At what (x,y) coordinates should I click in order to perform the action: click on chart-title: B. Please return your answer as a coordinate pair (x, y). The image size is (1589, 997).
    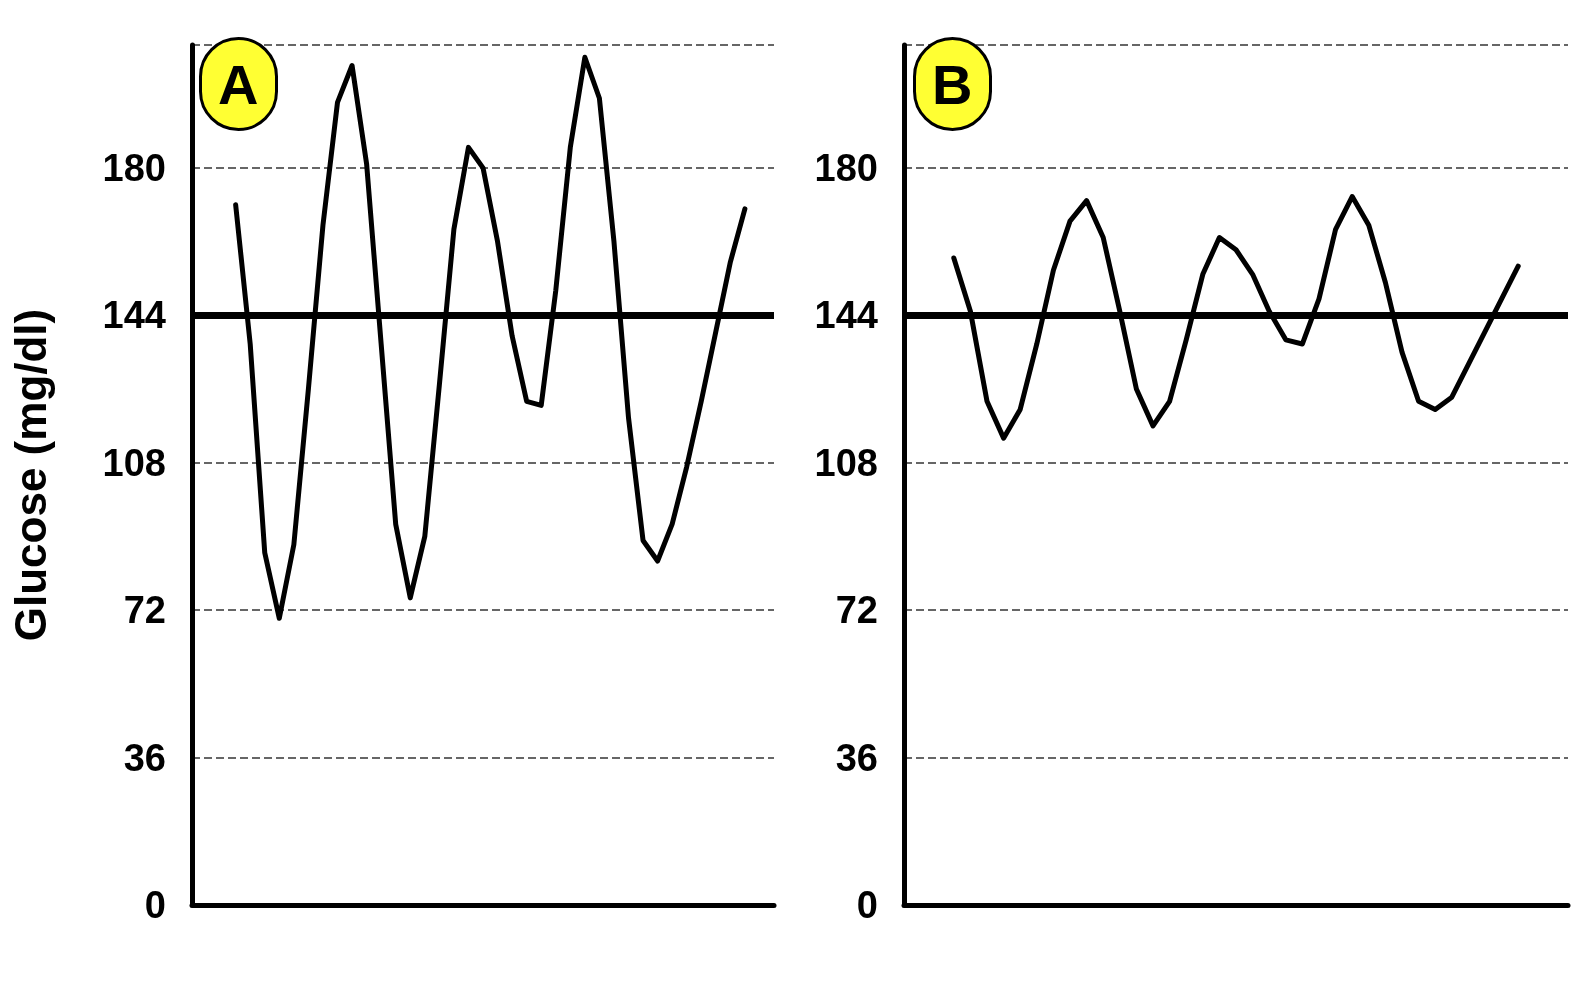
    Looking at the image, I should click on (952, 84).